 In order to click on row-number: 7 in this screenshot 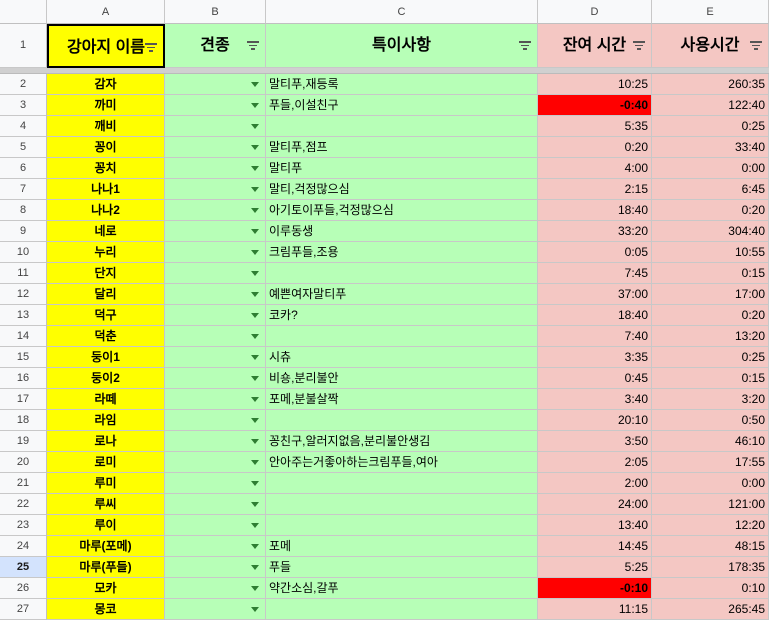, I will do `click(23, 189)`.